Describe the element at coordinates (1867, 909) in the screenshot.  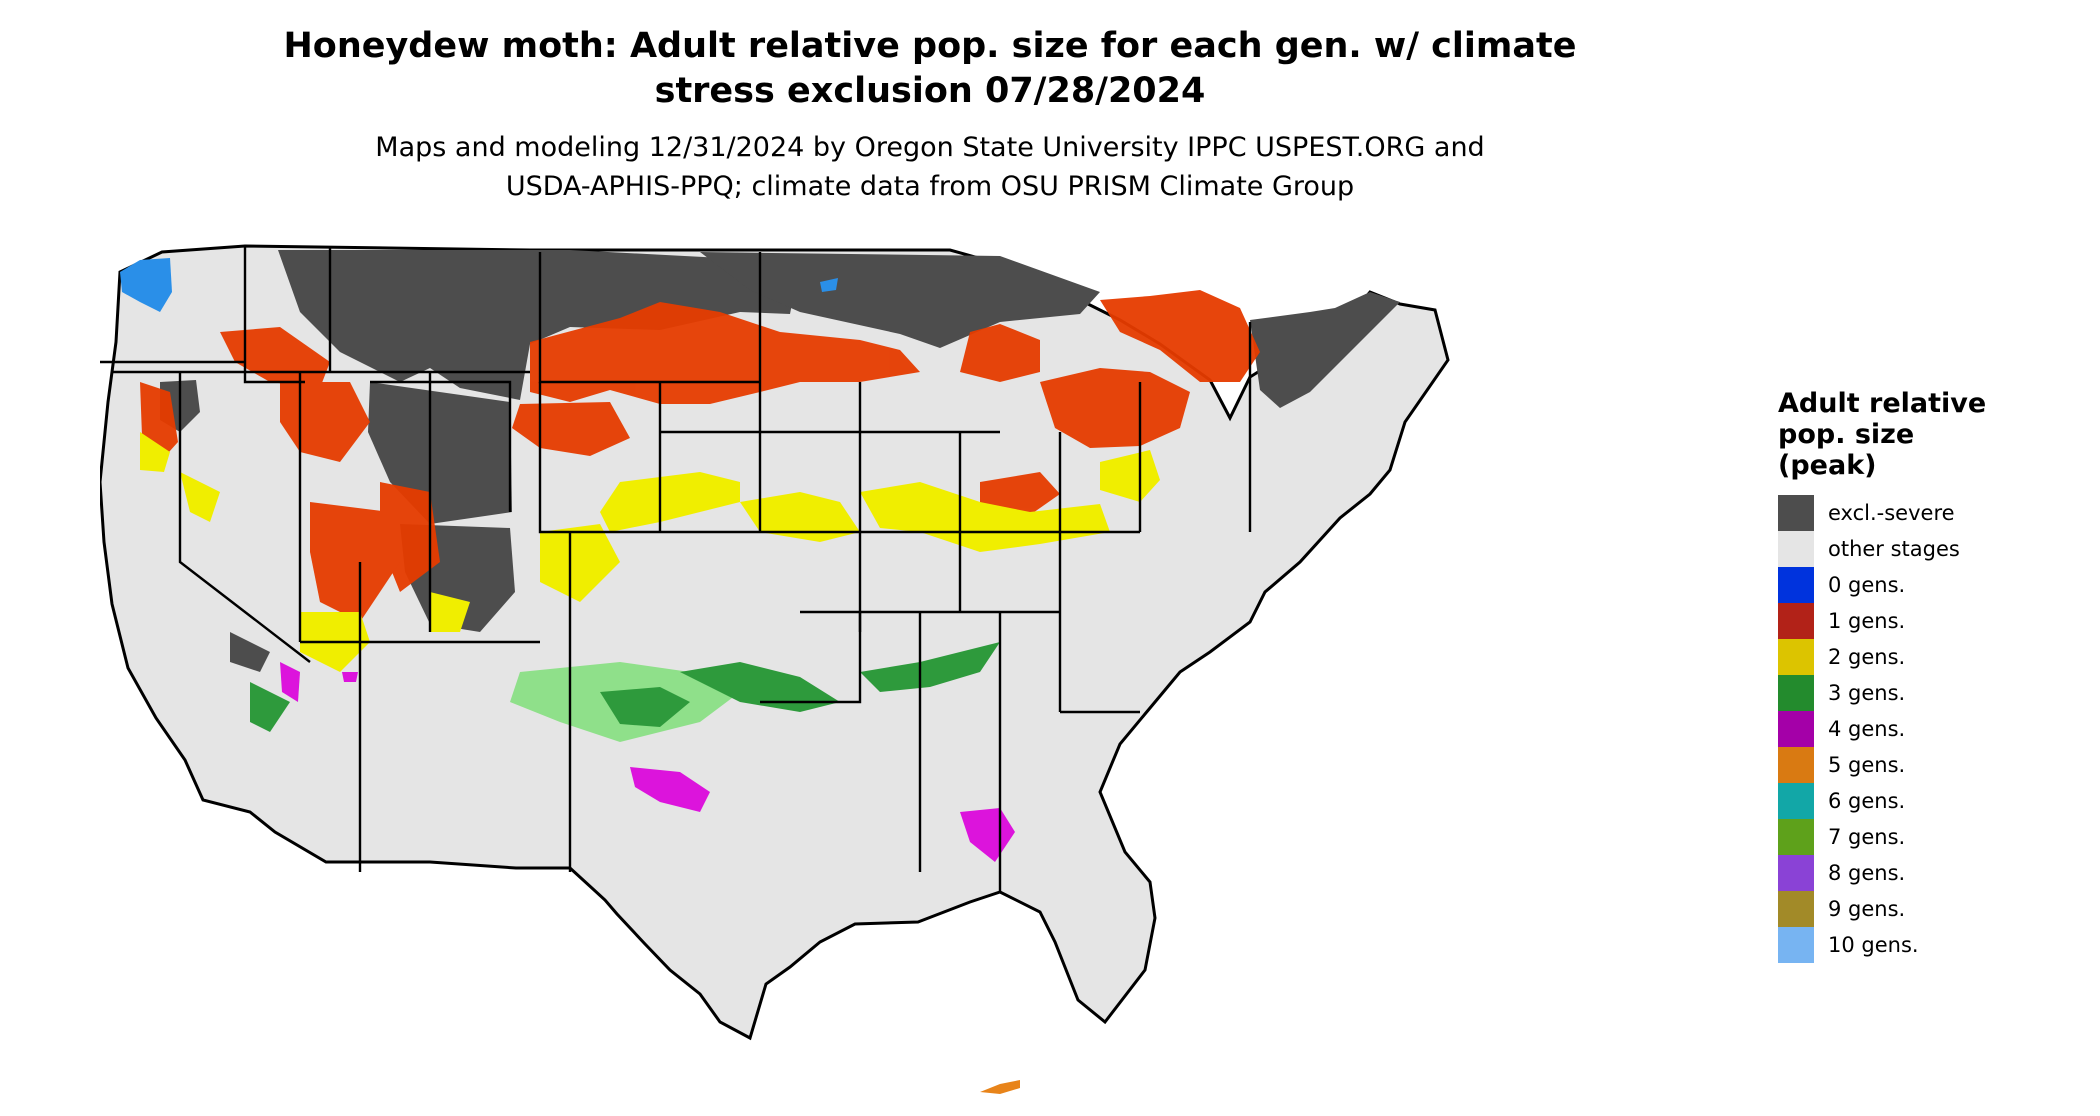
I see `legend-label: 9 gens.` at that location.